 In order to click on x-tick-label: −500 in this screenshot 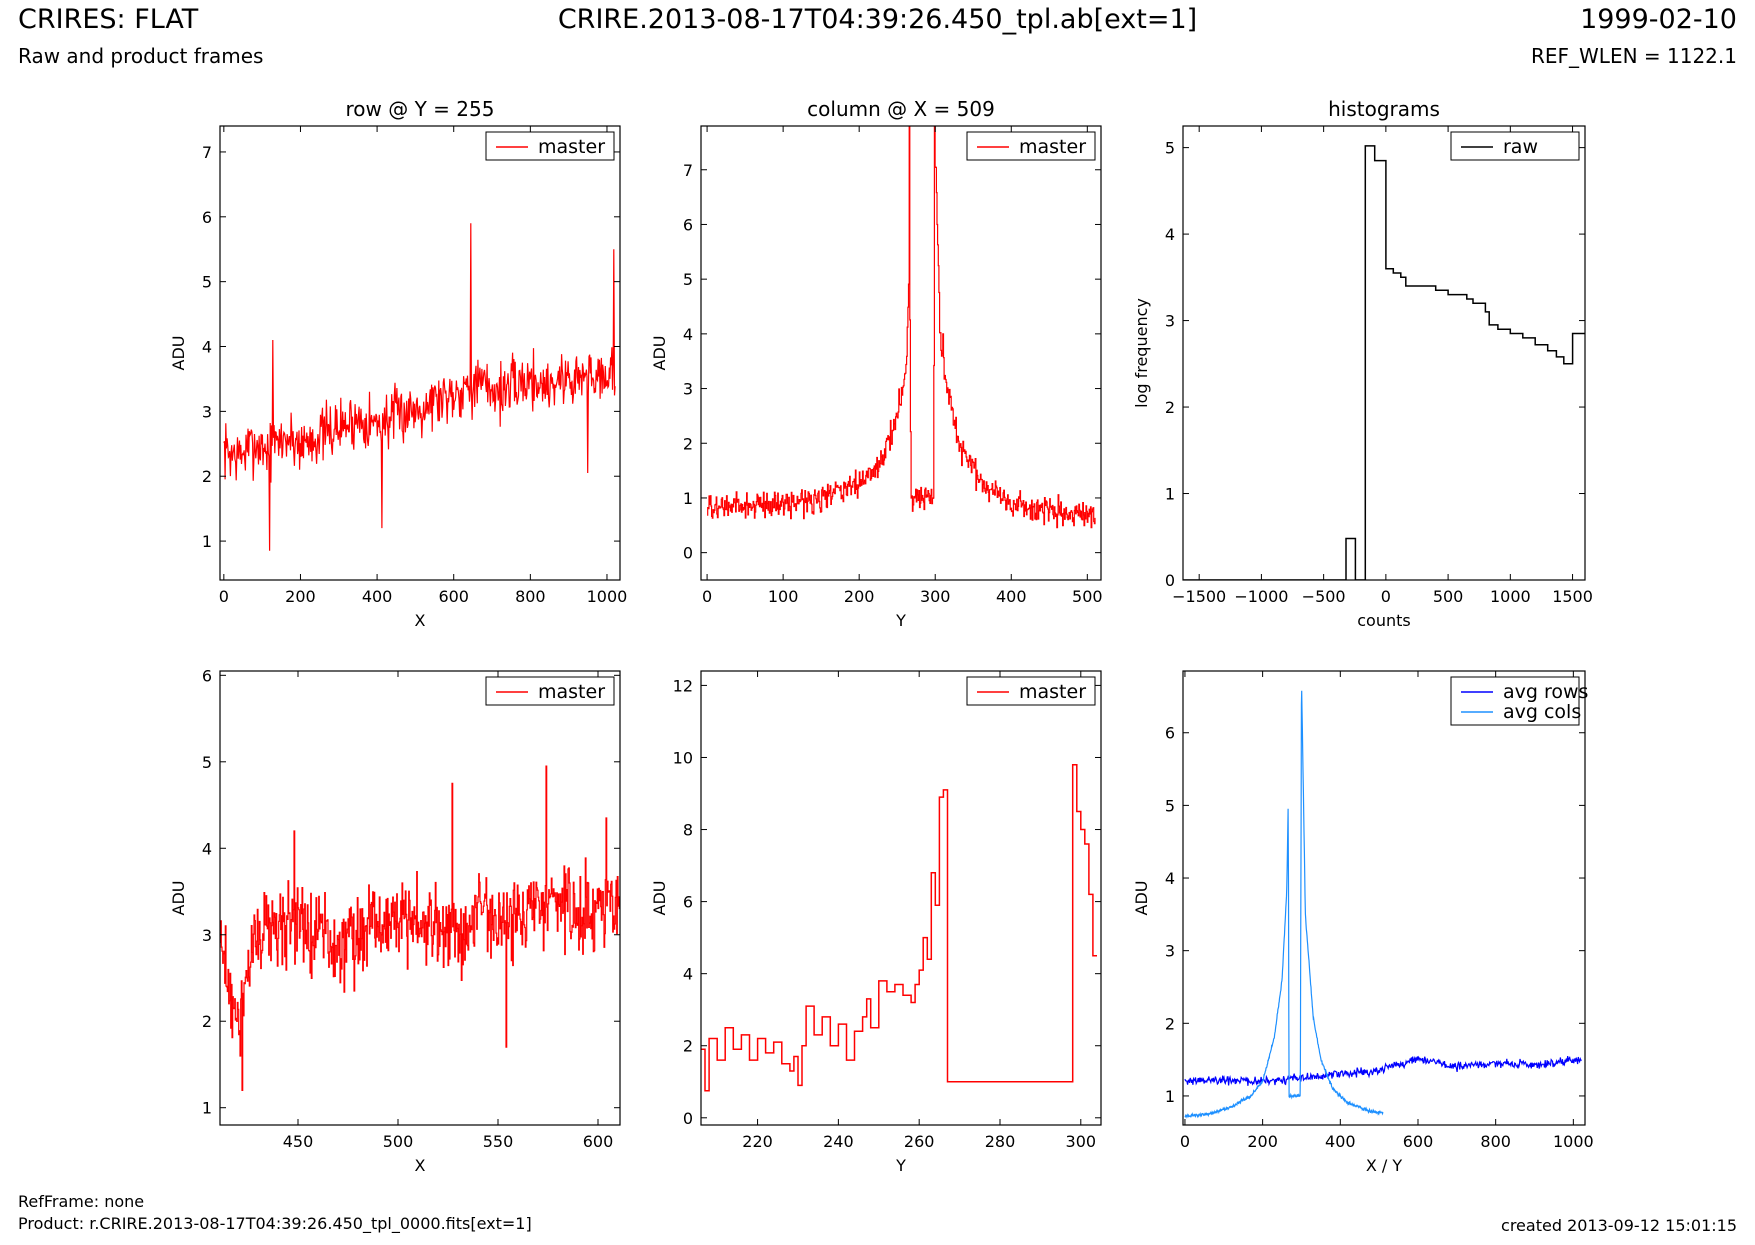, I will do `click(1324, 596)`.